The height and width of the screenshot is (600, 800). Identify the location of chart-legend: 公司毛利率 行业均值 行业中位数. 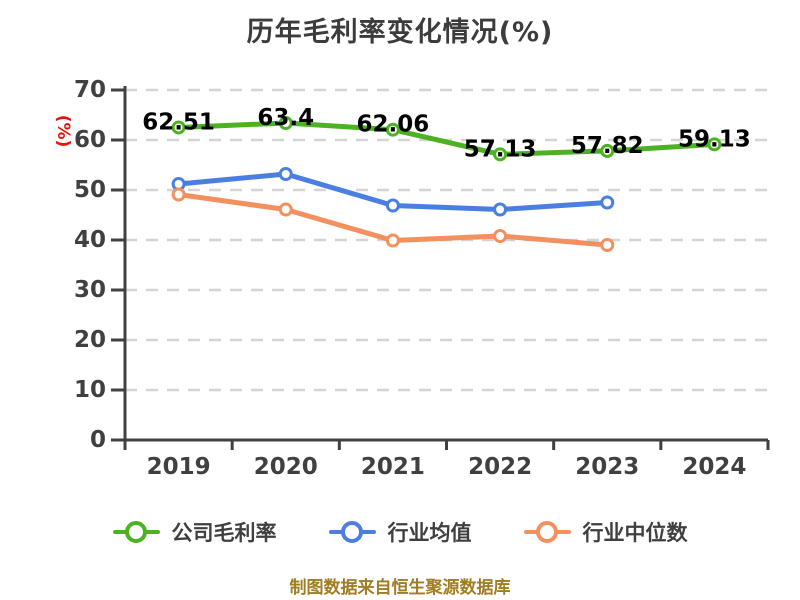
(400, 532).